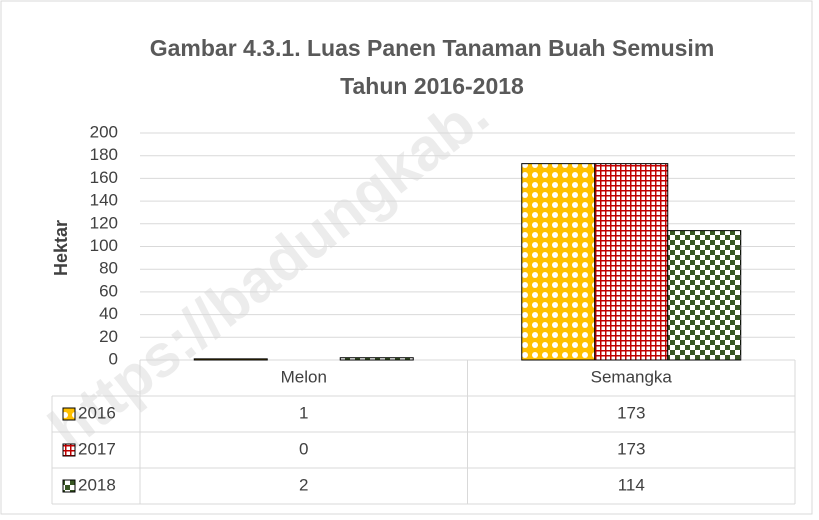 This screenshot has height=520, width=819. What do you see at coordinates (108, 268) in the screenshot?
I see `y-tick-label: 80` at bounding box center [108, 268].